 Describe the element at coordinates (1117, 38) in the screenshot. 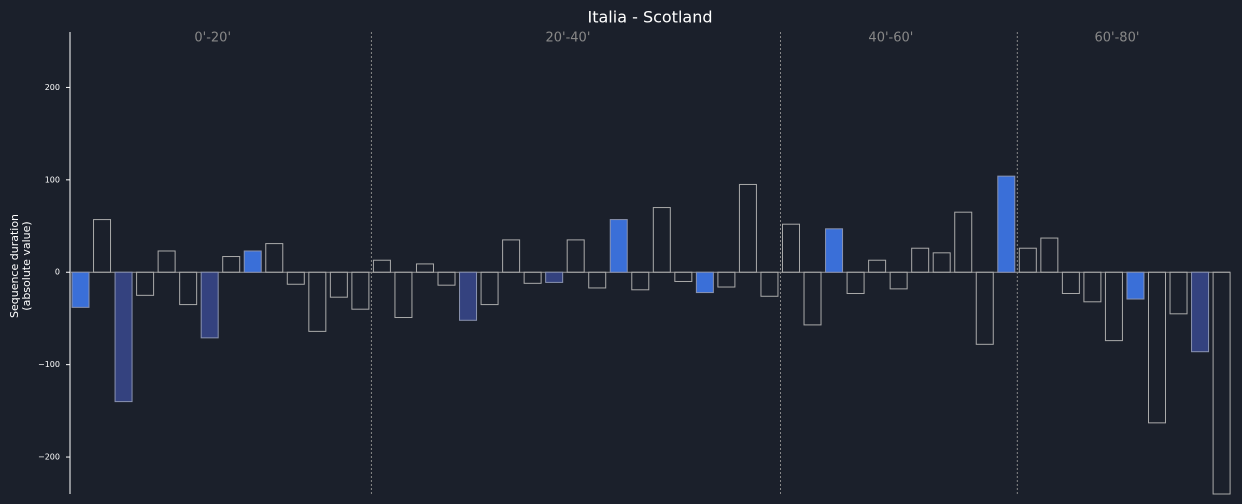

I see `section-label: 60'-80'` at that location.